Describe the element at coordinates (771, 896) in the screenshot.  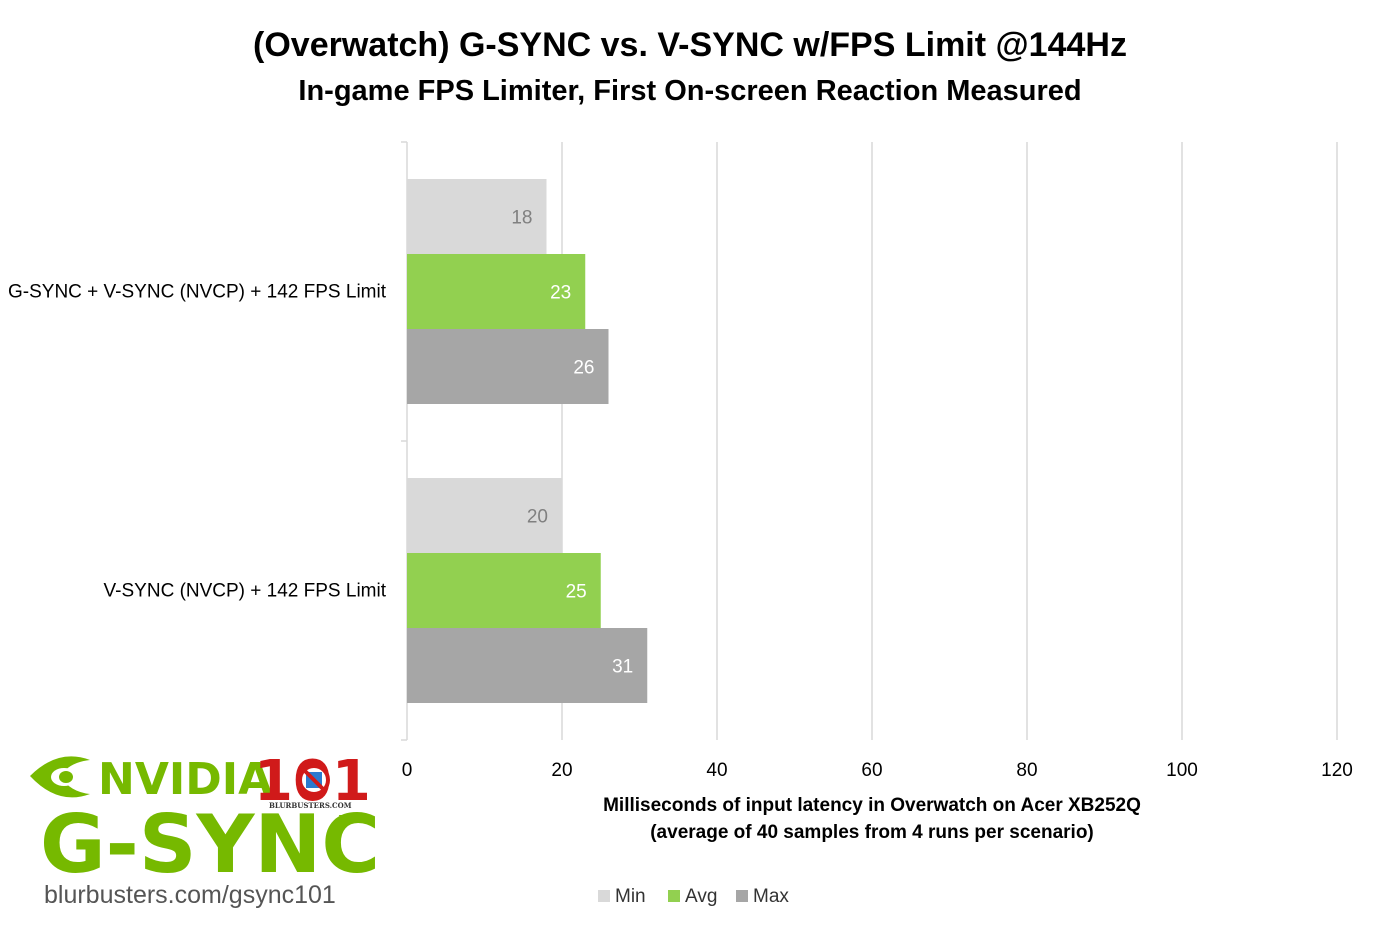
I see `legend-label-max: Max` at that location.